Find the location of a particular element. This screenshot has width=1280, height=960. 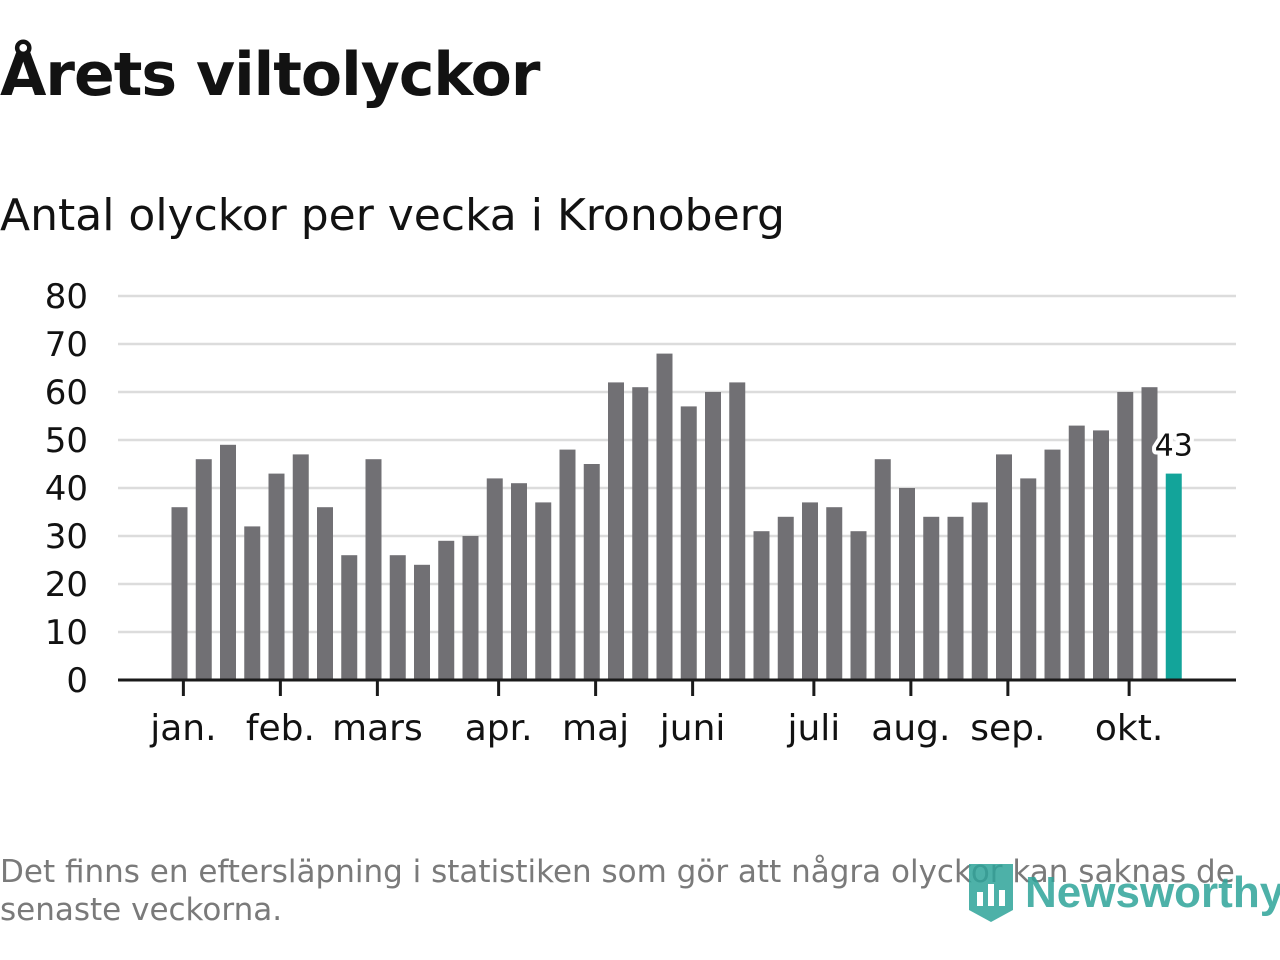

newsworthy-logo-icon is located at coordinates (991, 893).